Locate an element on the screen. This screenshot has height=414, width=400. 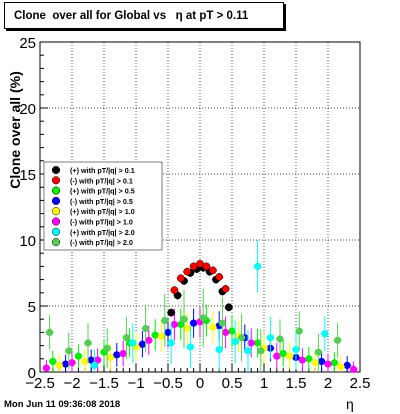
x-tick-labels: −2.5 −2 −1.5 −1 −0.5 0 0.5 1 1.5 2 2.5 is located at coordinates (197, 383).